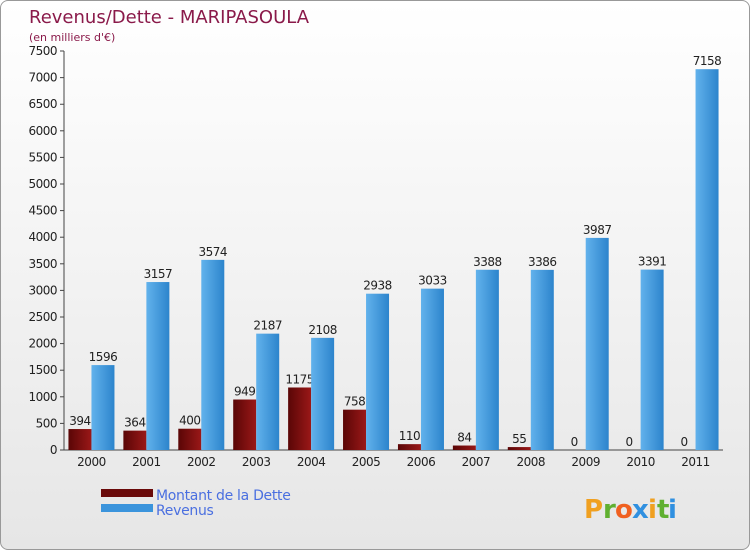  I want to click on y-tick-label: 2000, so click(42, 344).